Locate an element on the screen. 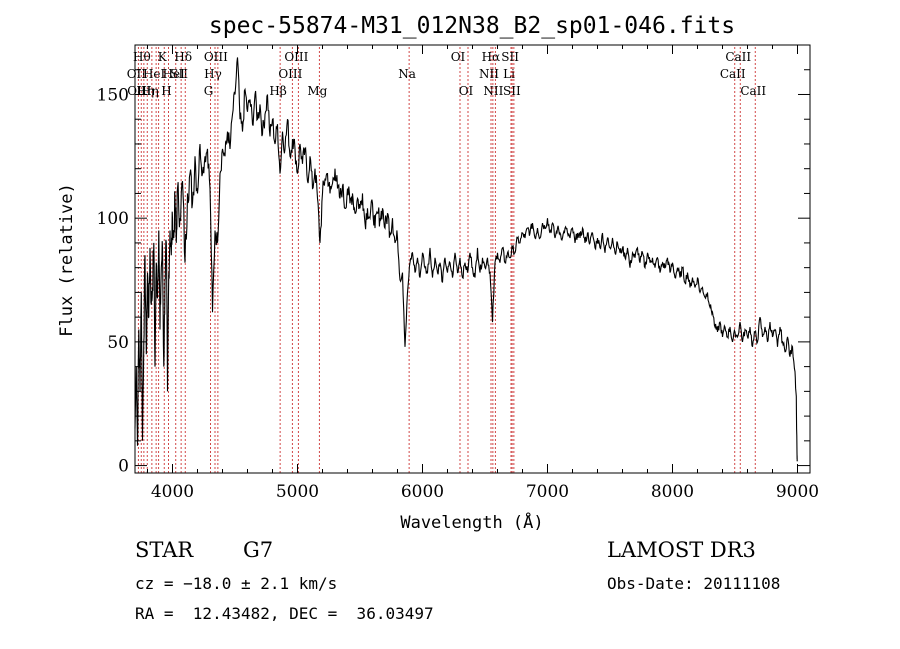 This screenshot has width=900, height=649. line-marker-label: OII is located at coordinates (137, 74).